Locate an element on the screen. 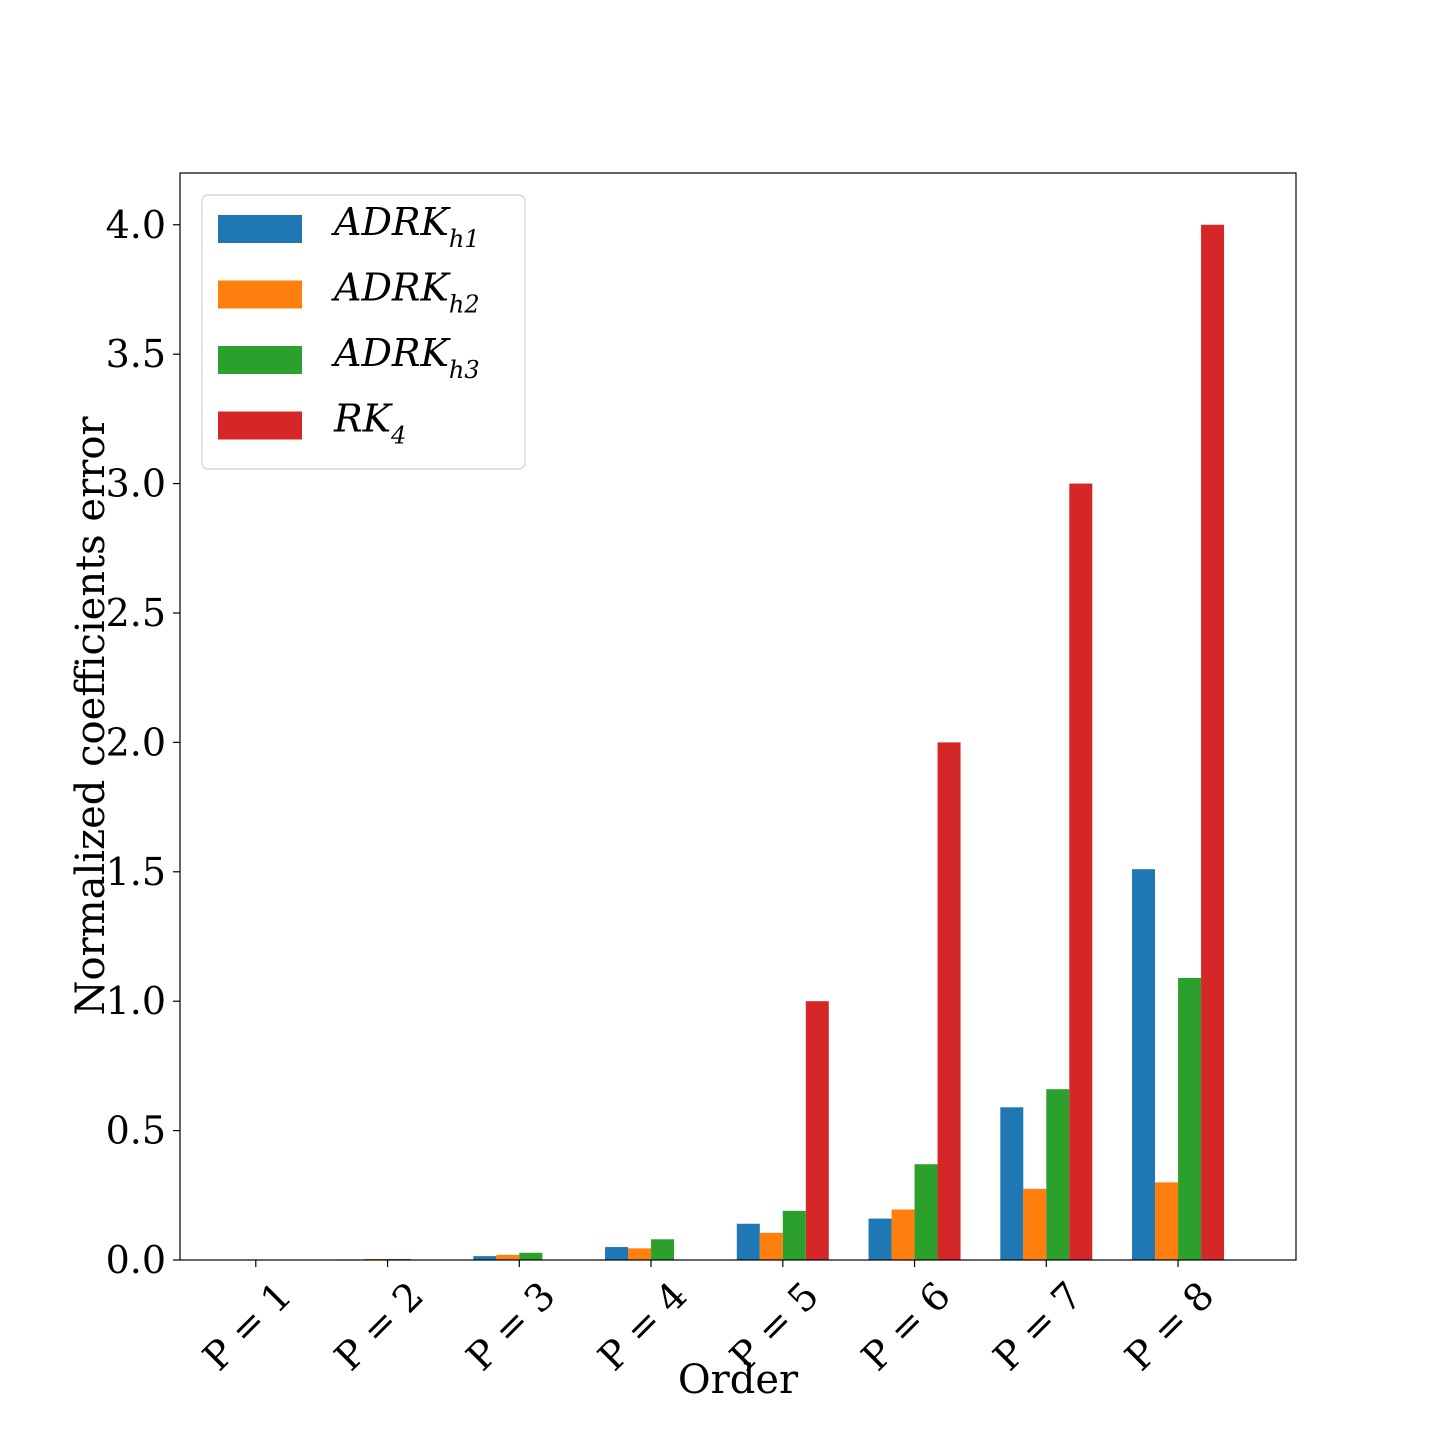  x-tick-label: P = 8 is located at coordinates (1170, 1326).